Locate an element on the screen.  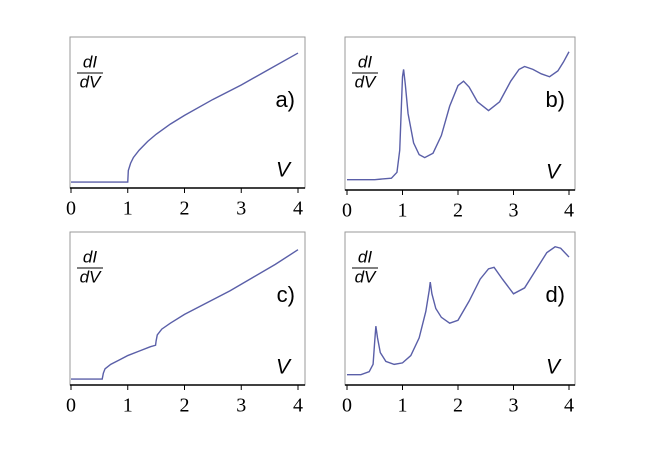
panel-annotation: b) is located at coordinates (555, 99).